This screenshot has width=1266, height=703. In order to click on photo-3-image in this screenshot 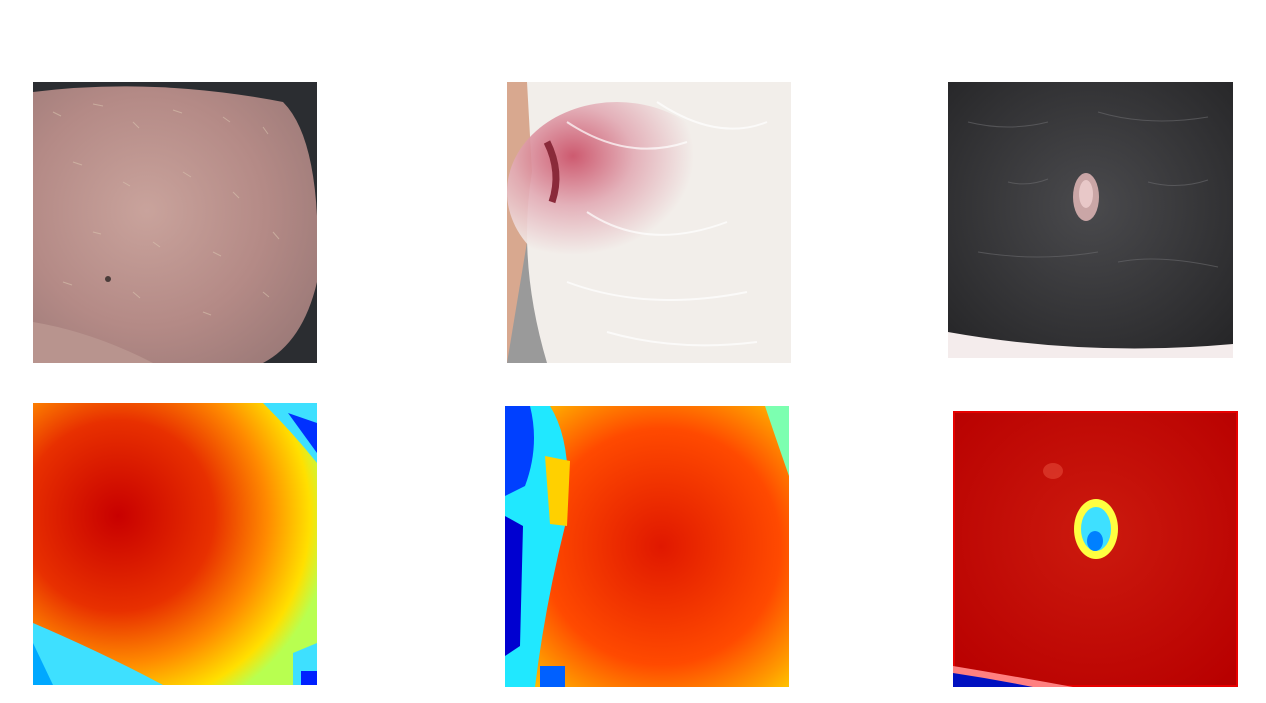, I will do `click(1090, 220)`.